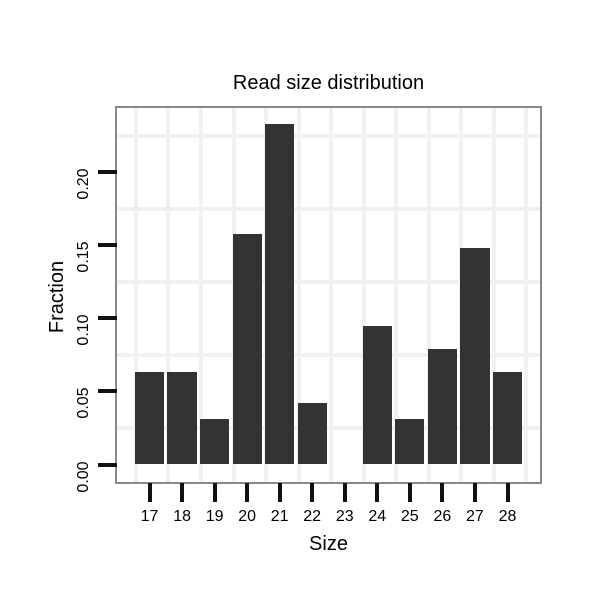  Describe the element at coordinates (107, 464) in the screenshot. I see `y-tick-0.00` at that location.